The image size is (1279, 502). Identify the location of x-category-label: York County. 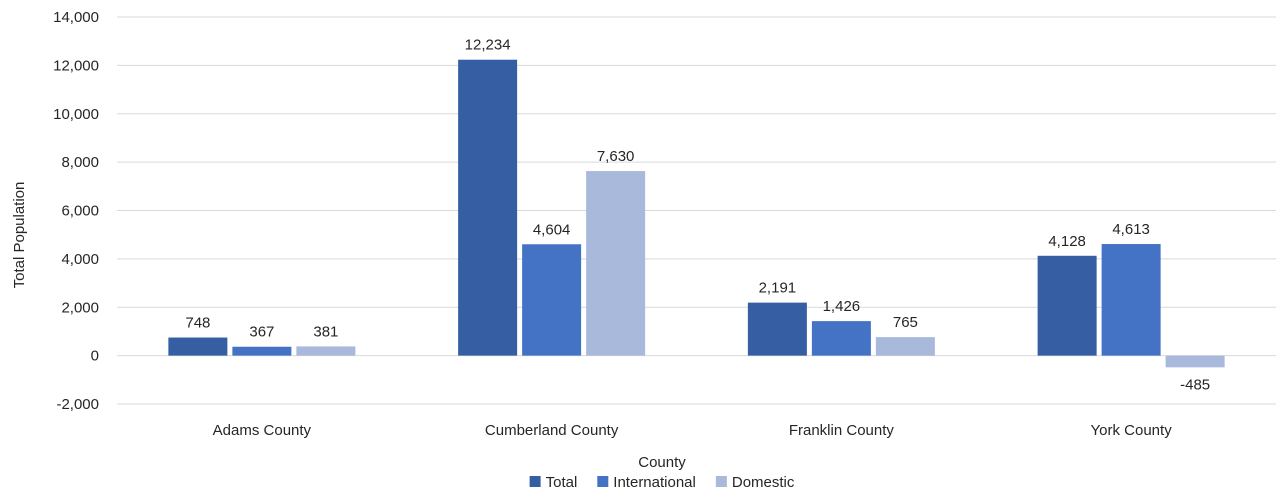
(1132, 430).